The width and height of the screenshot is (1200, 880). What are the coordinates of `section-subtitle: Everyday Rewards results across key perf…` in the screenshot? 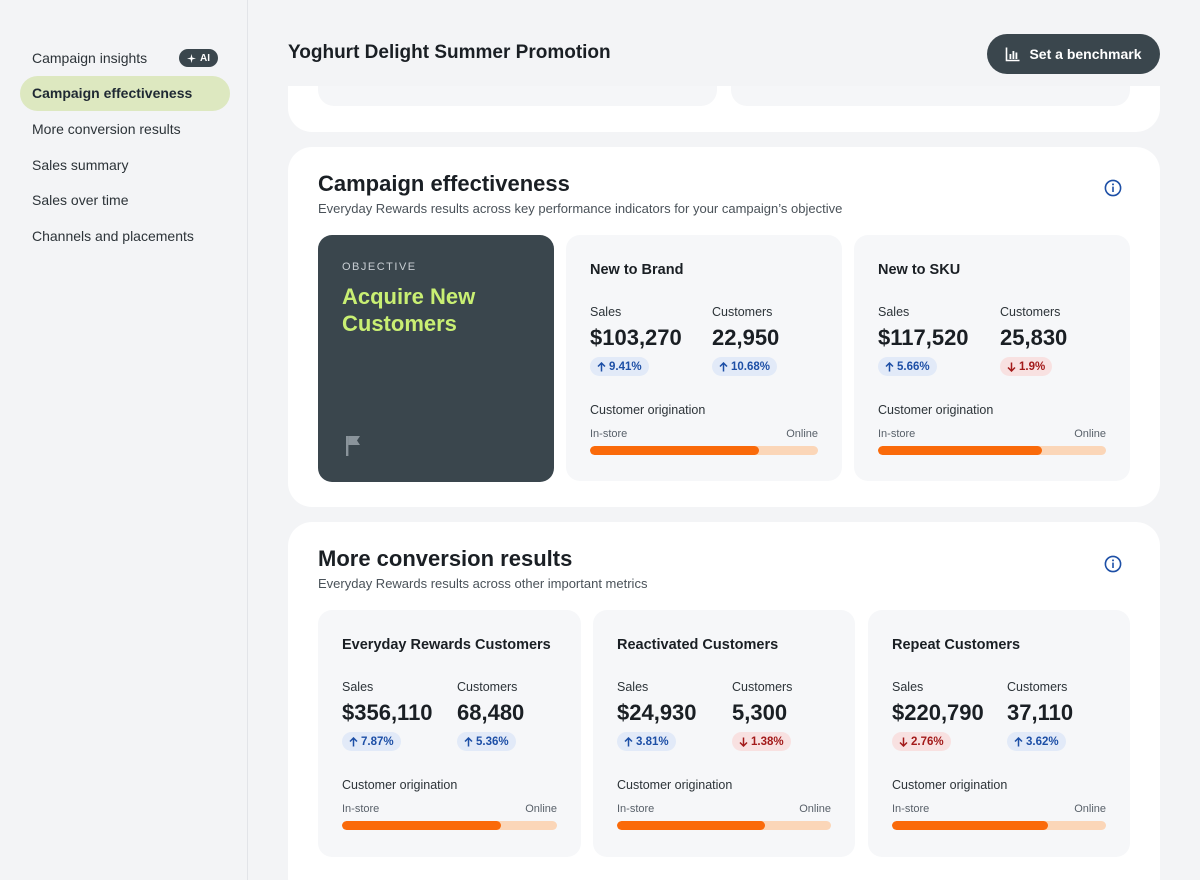 It's located at (580, 208).